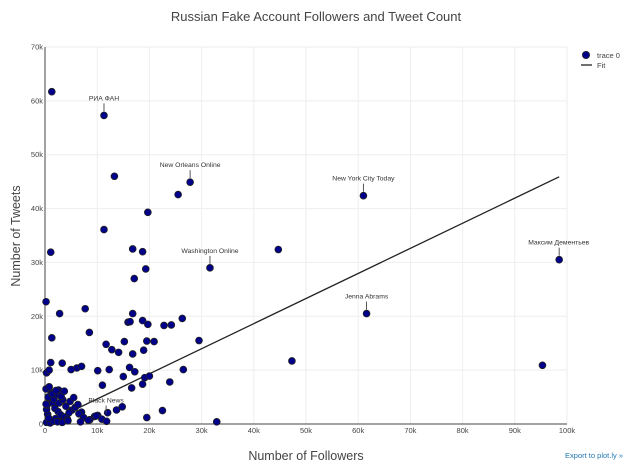 The height and width of the screenshot is (464, 629). Describe the element at coordinates (601, 65) in the screenshot. I see `legend-label-fit: Fit` at that location.